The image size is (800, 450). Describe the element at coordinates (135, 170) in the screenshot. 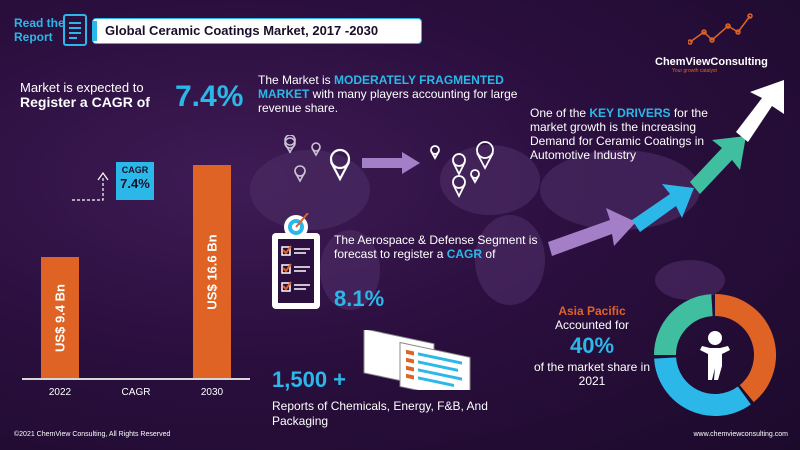

I see `cagr-badge-label: CAGR` at that location.